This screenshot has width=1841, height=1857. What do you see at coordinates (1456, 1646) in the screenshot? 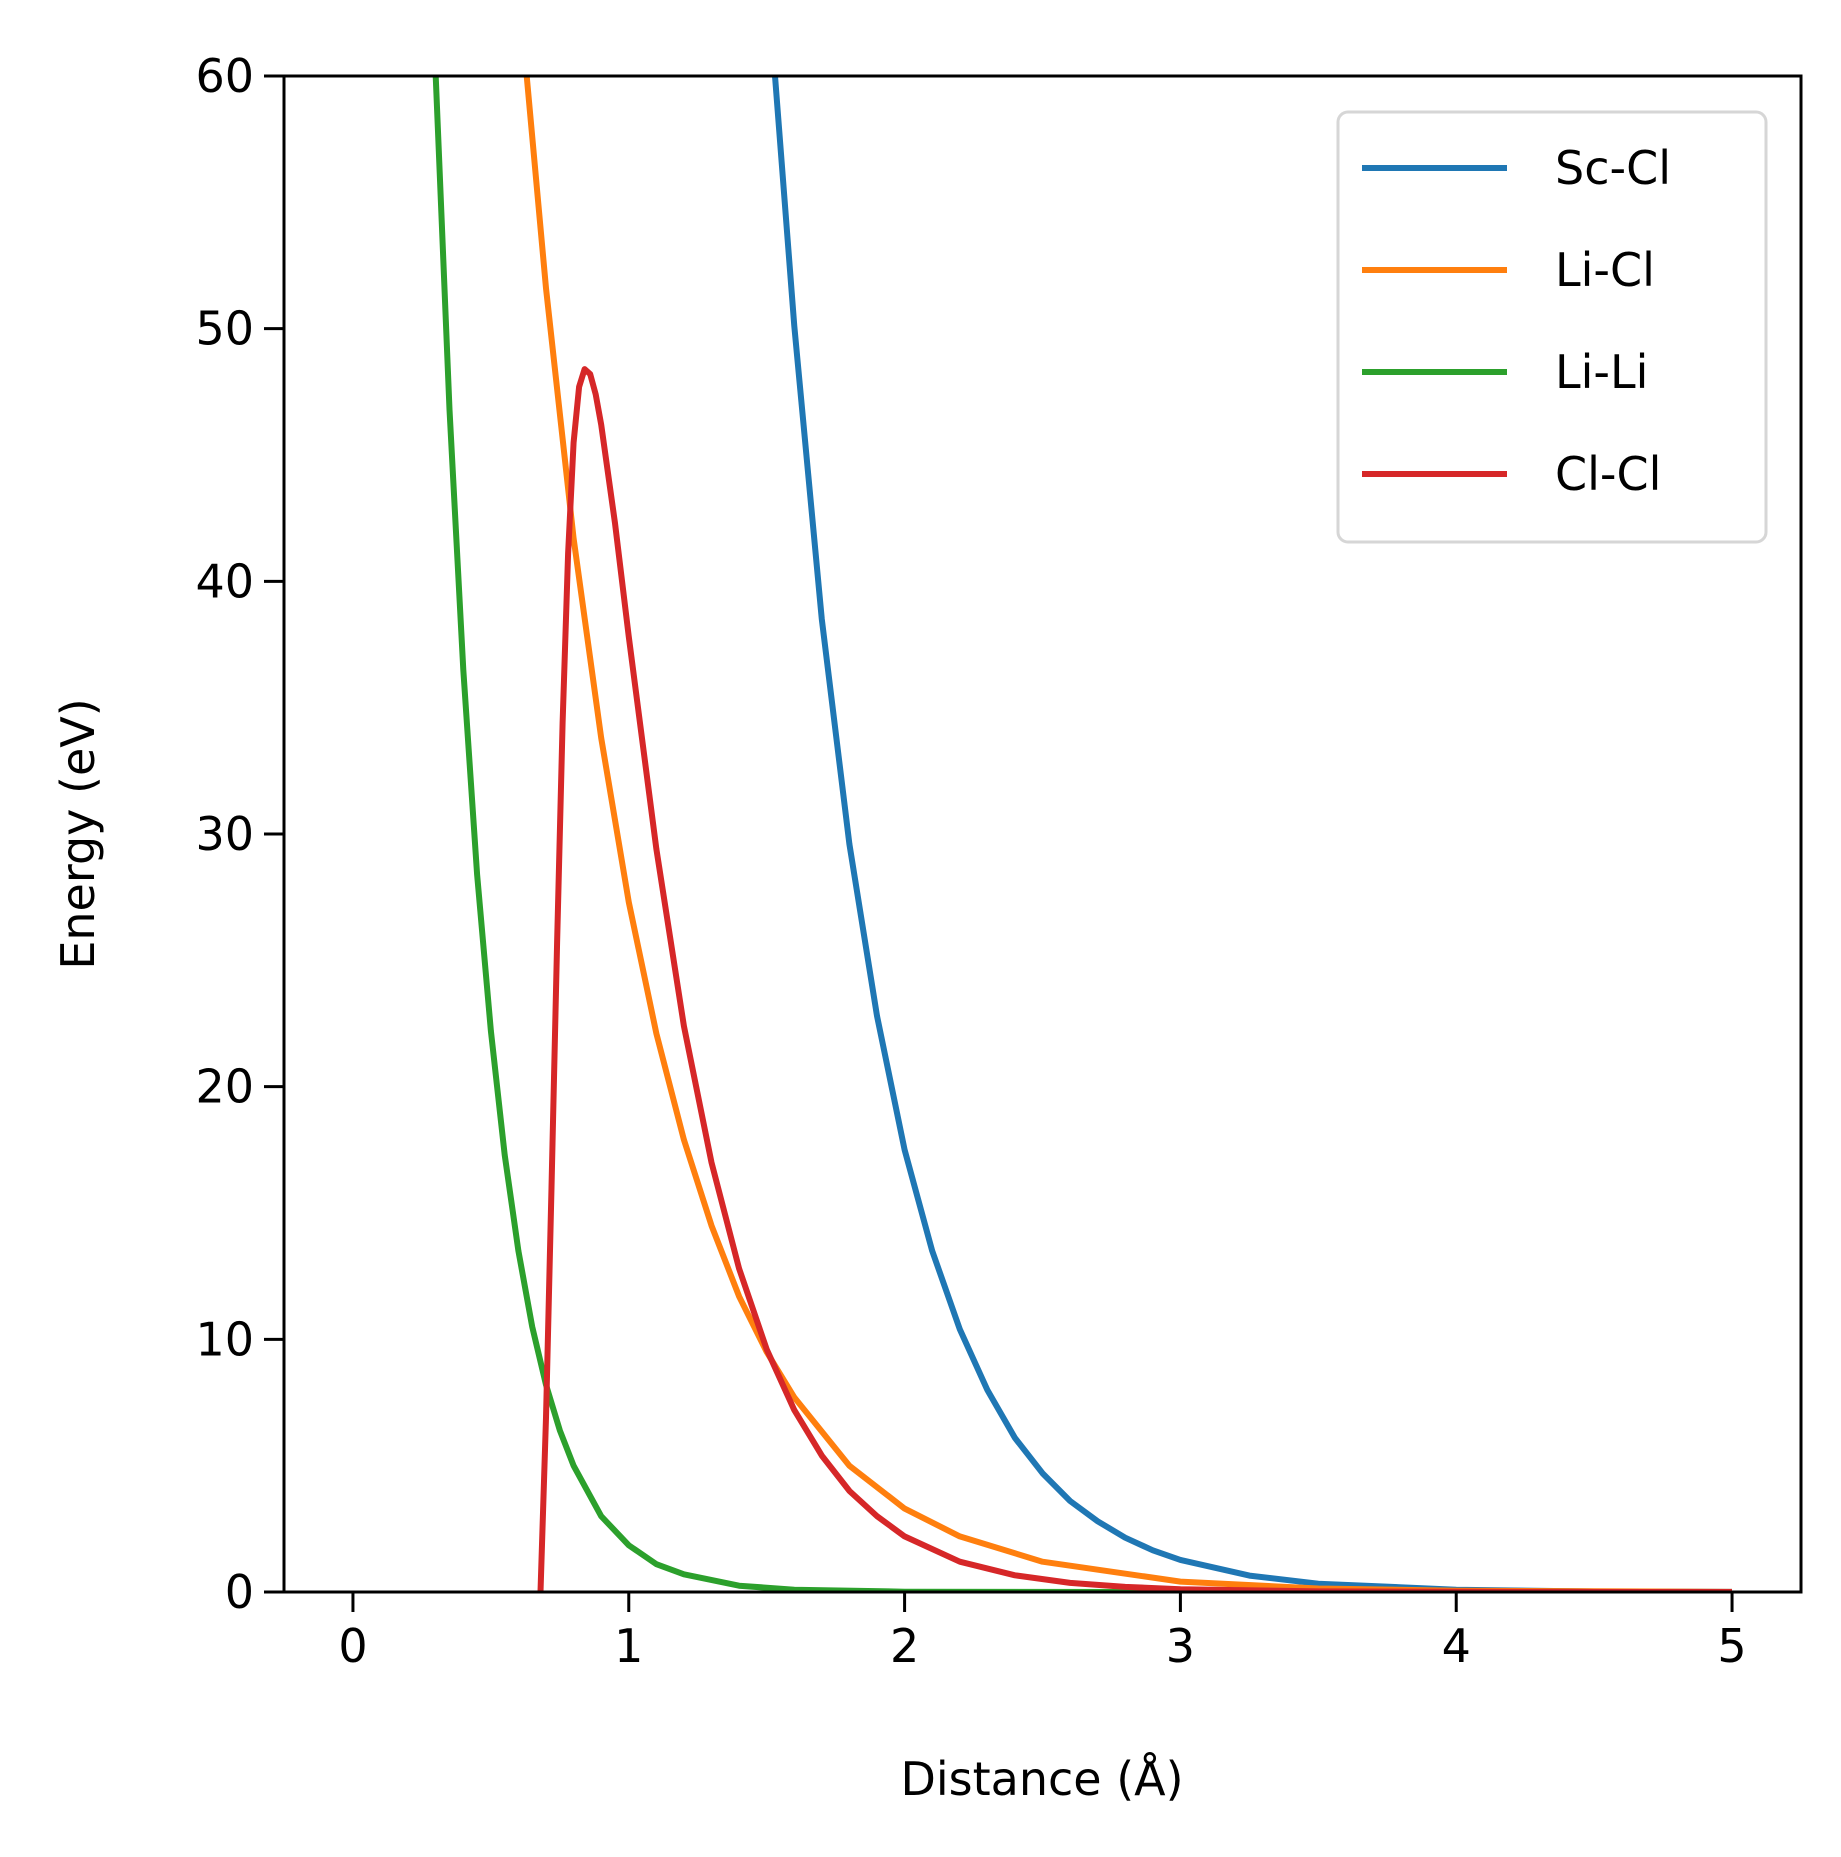
I see `x-tick-label: 4` at bounding box center [1456, 1646].